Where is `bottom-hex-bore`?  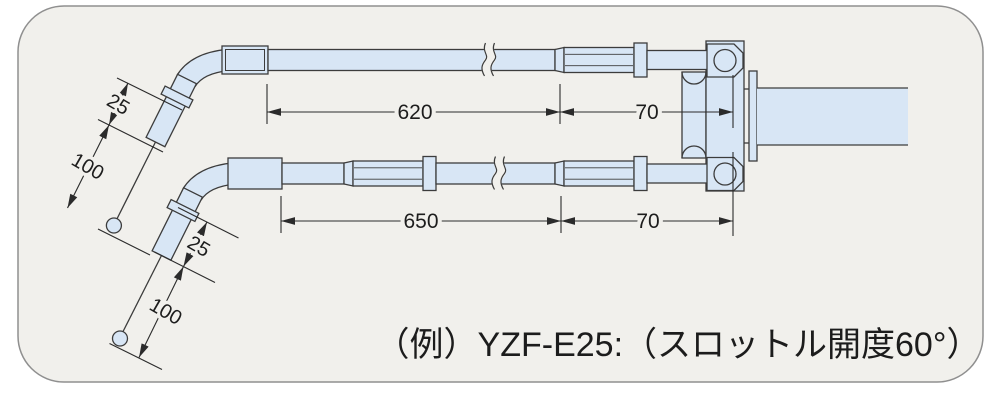
bottom-hex-bore is located at coordinates (725, 174).